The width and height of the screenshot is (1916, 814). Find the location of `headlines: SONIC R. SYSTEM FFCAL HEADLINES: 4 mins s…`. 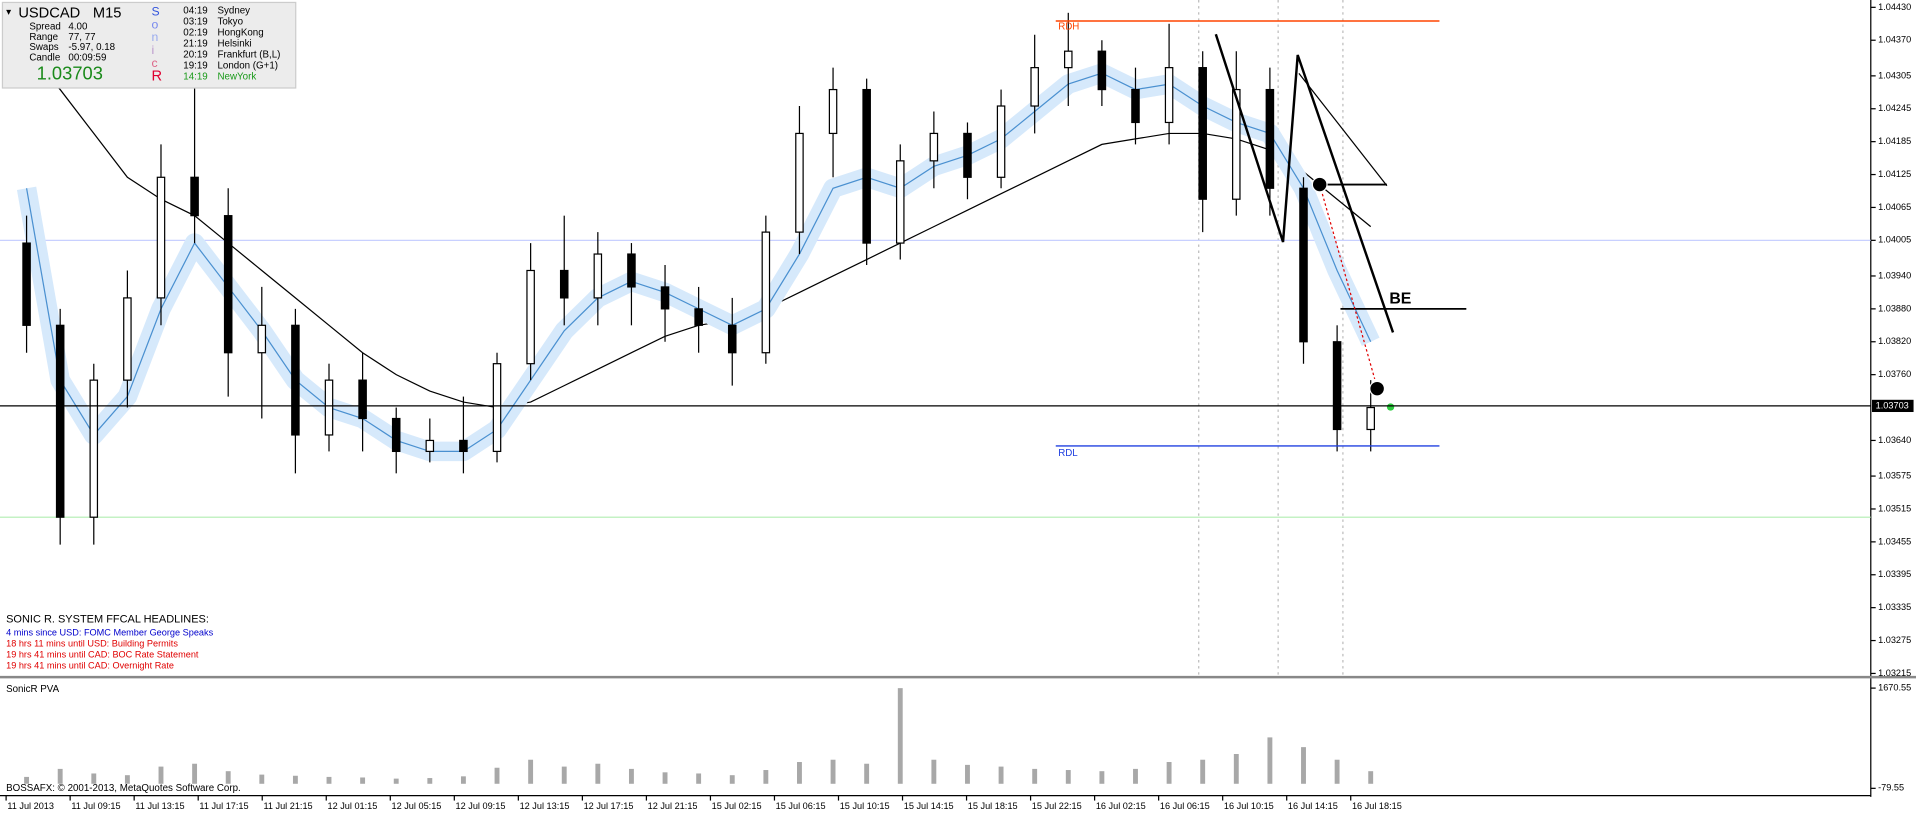

headlines: SONIC R. SYSTEM FFCAL HEADLINES: 4 mins s… is located at coordinates (109, 642).